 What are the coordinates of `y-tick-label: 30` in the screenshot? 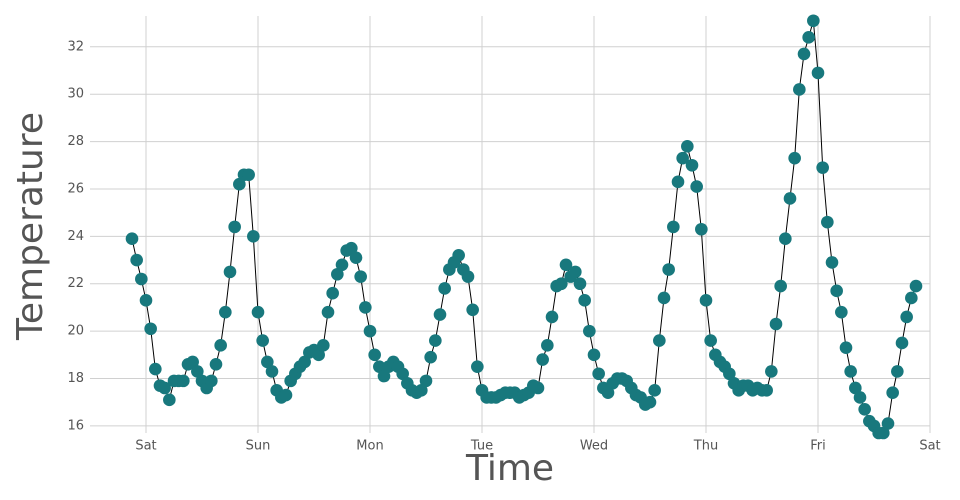 It's located at (75, 94).